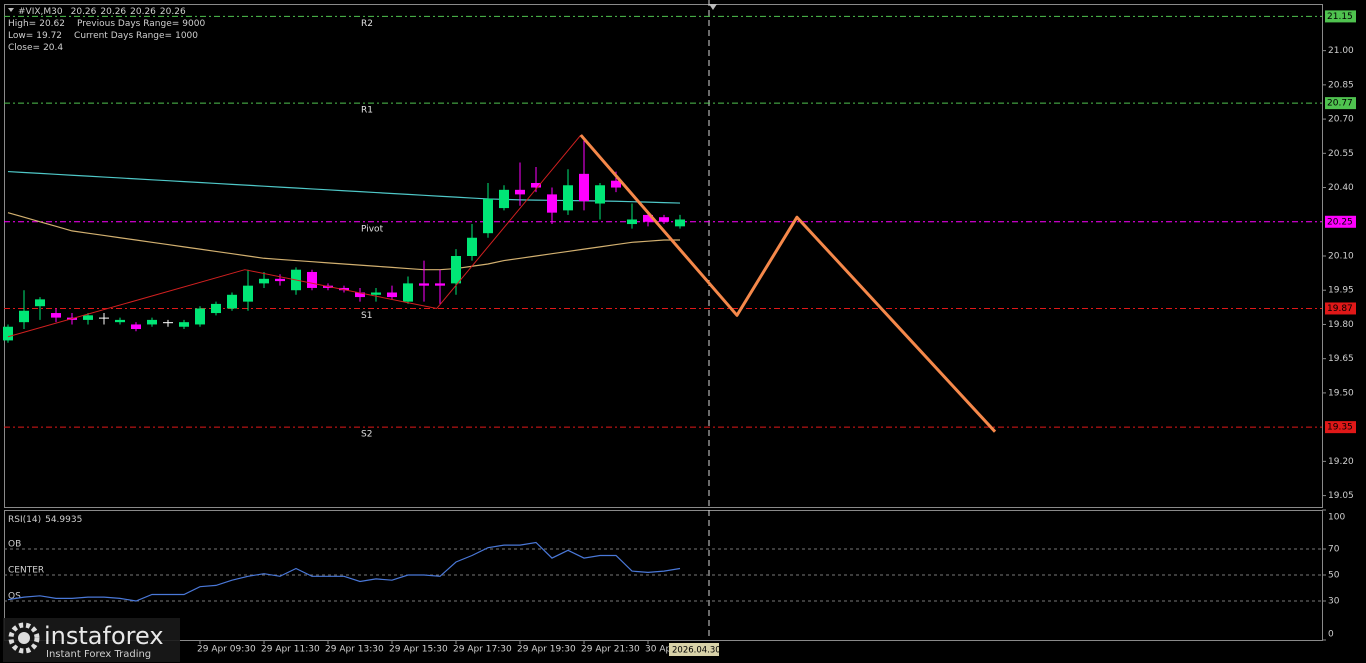  Describe the element at coordinates (1341, 51) in the screenshot. I see `y-tick-label: 21.00` at that location.